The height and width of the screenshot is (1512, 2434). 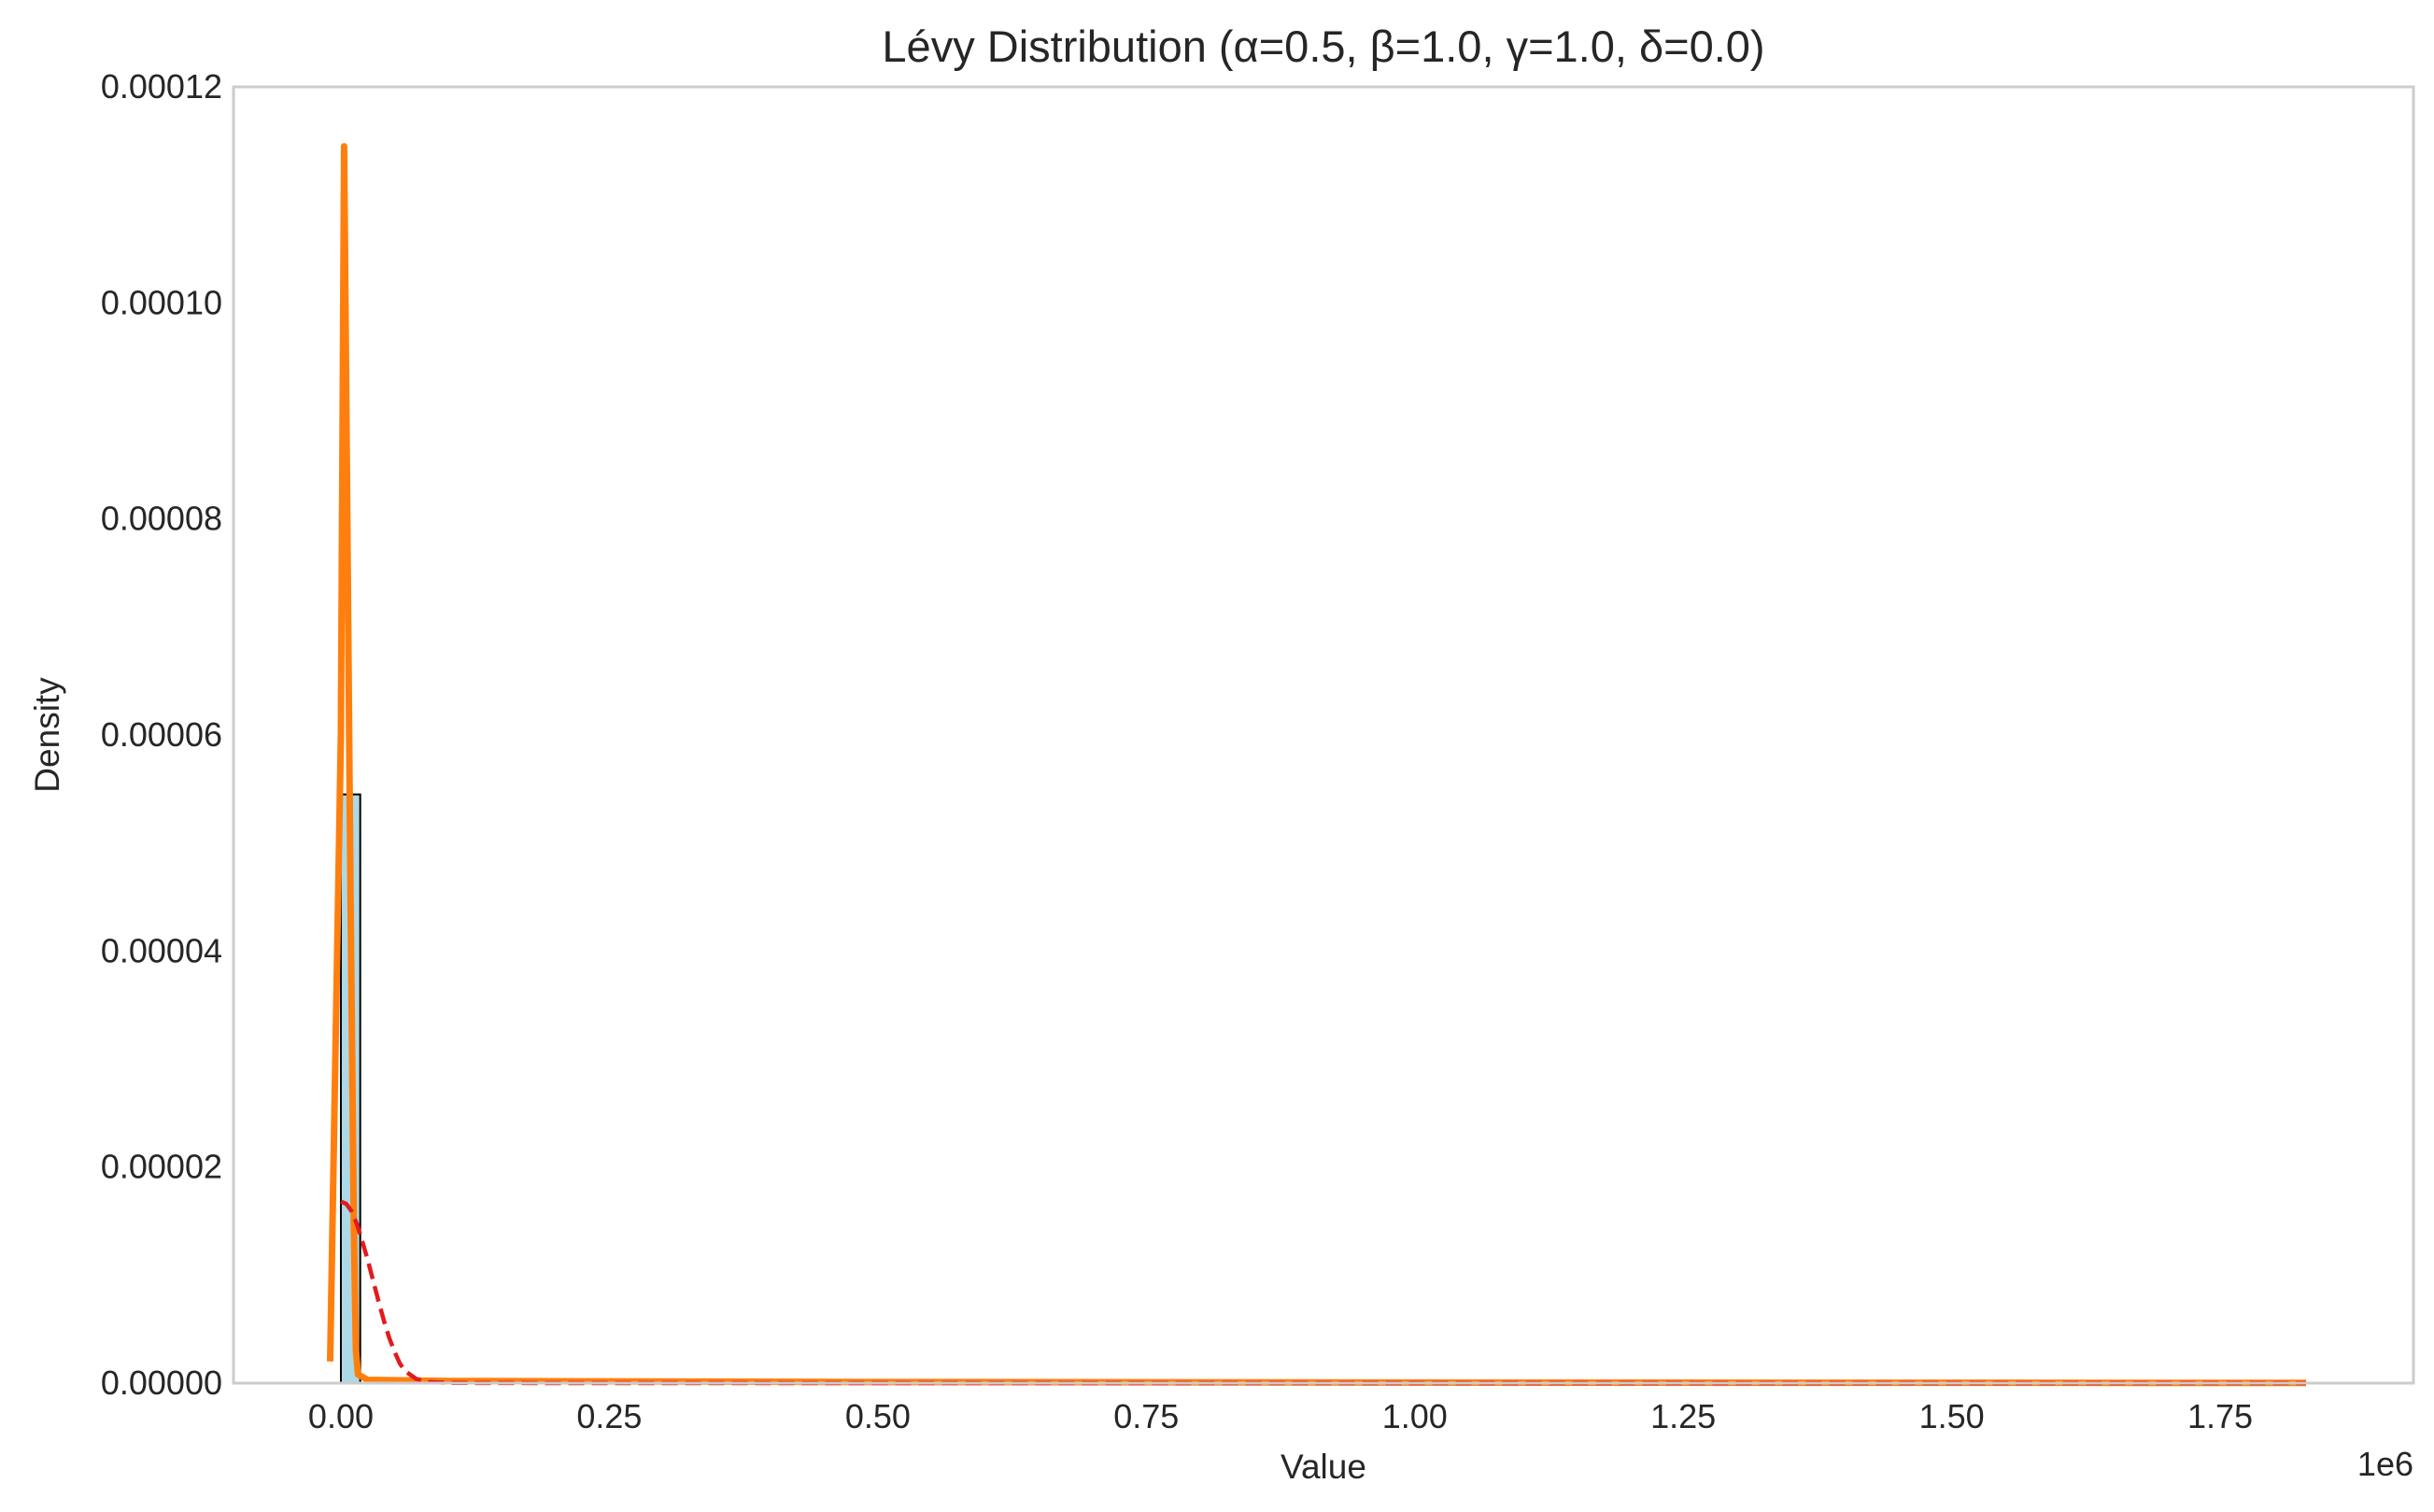 I want to click on x-tick-label-2: 0.50, so click(x=878, y=1416).